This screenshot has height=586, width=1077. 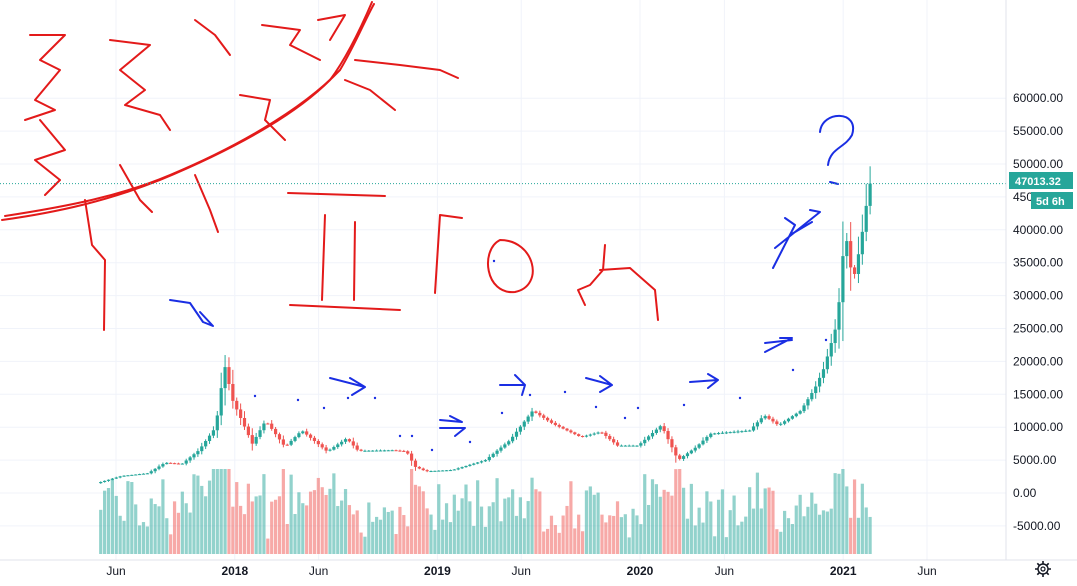 What do you see at coordinates (1035, 460) in the screenshot?
I see `y-tick-label: 5000.00` at bounding box center [1035, 460].